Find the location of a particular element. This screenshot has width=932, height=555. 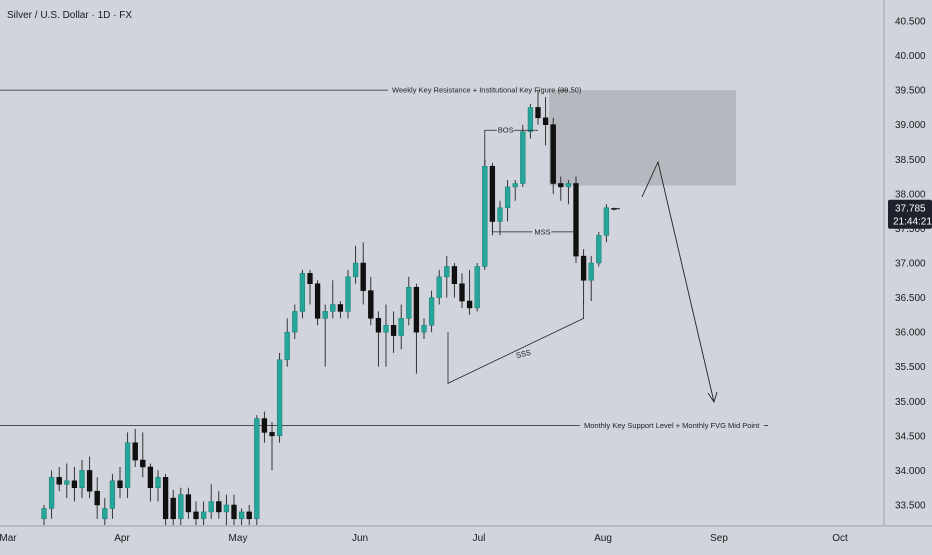

price-tick-partial: 37.500 is located at coordinates (910, 229).